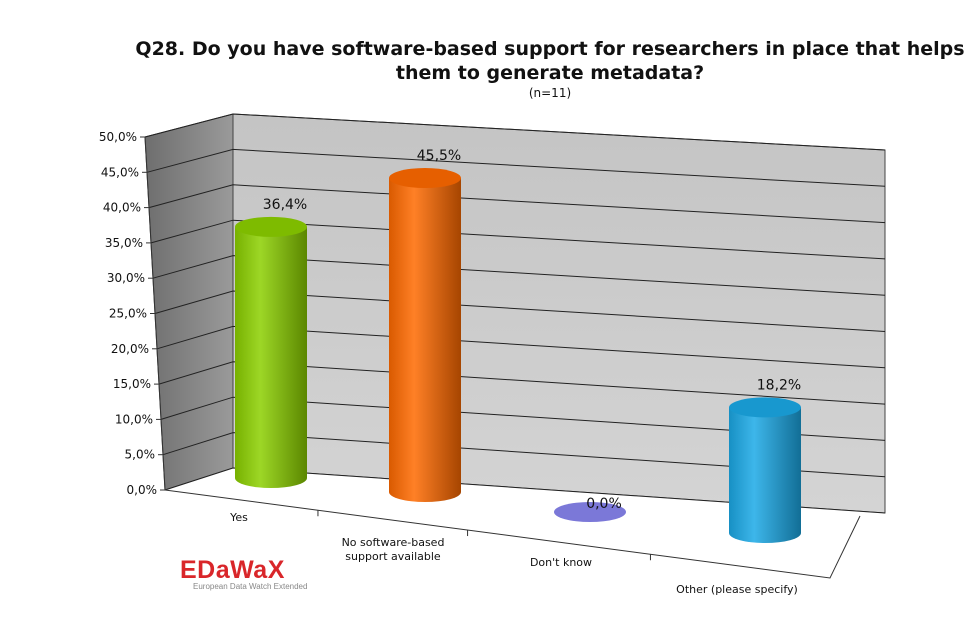 Image resolution: width=977 pixels, height=631 pixels. Describe the element at coordinates (126, 278) in the screenshot. I see `y-tick-label: 30,0%` at that location.